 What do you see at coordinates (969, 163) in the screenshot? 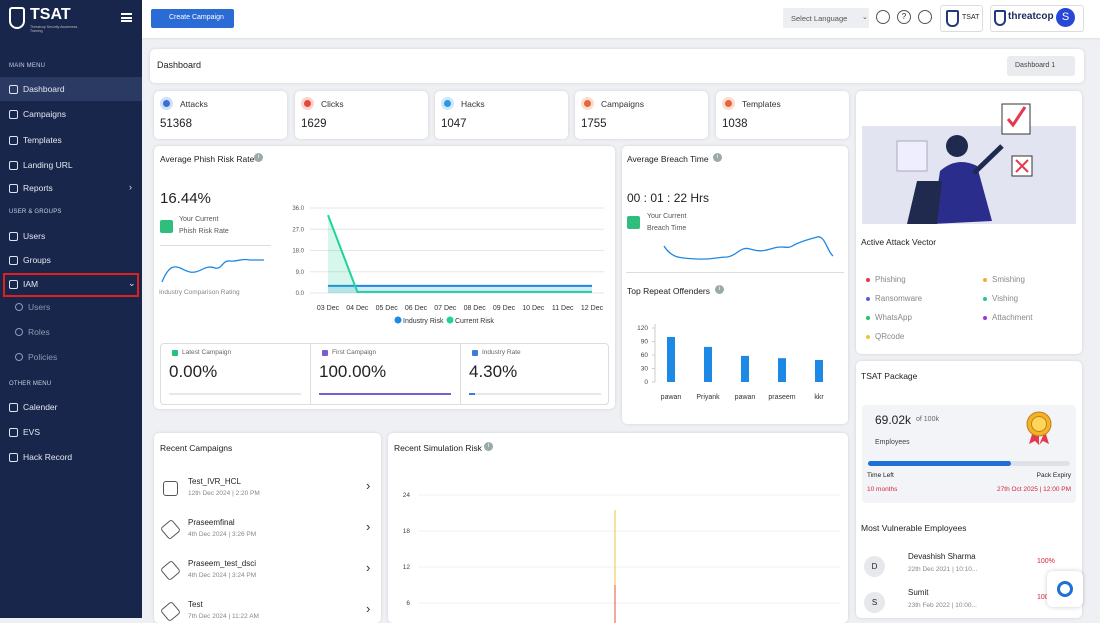
I see `illustration` at bounding box center [969, 163].